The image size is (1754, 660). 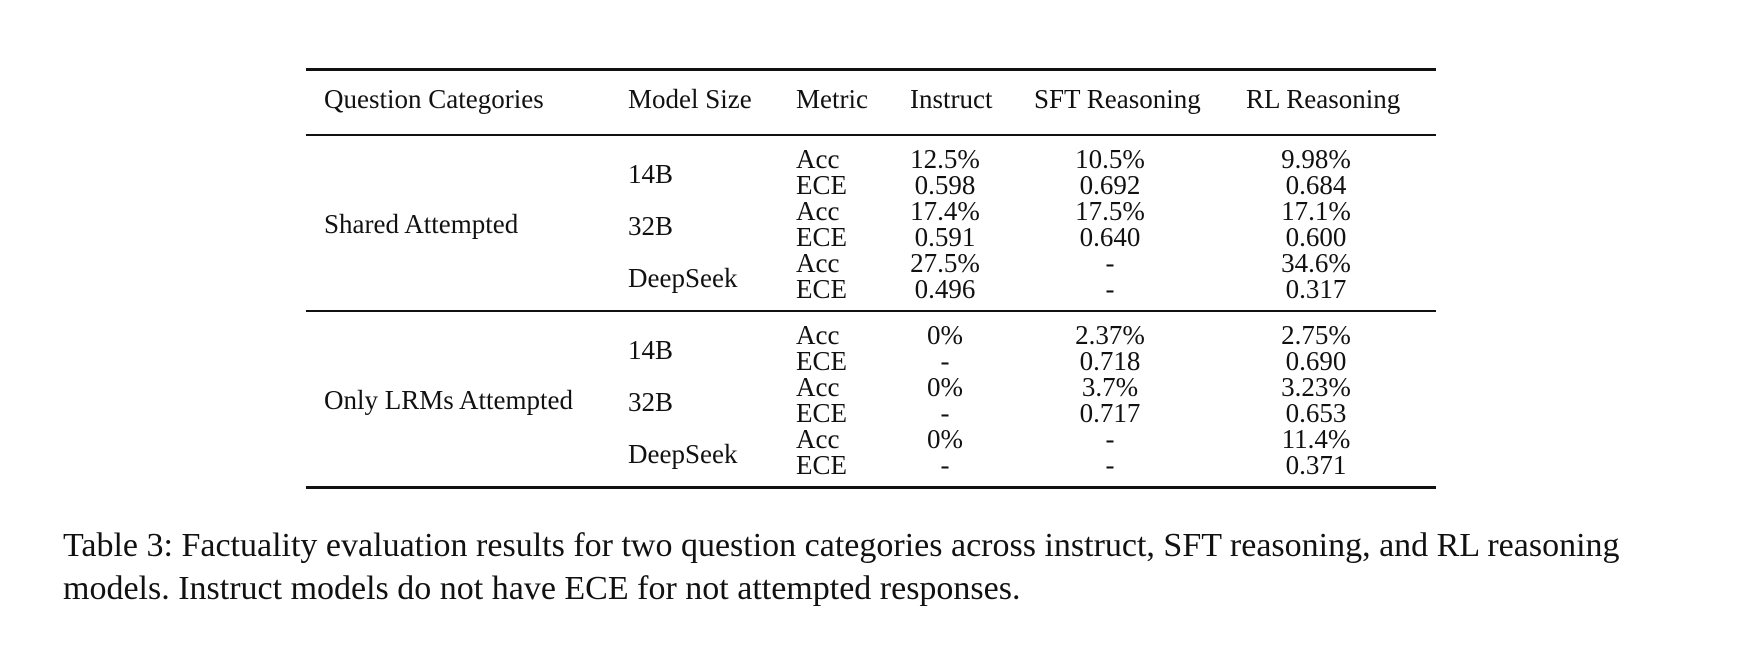 What do you see at coordinates (871, 487) in the screenshot?
I see `table-bottom-rule` at bounding box center [871, 487].